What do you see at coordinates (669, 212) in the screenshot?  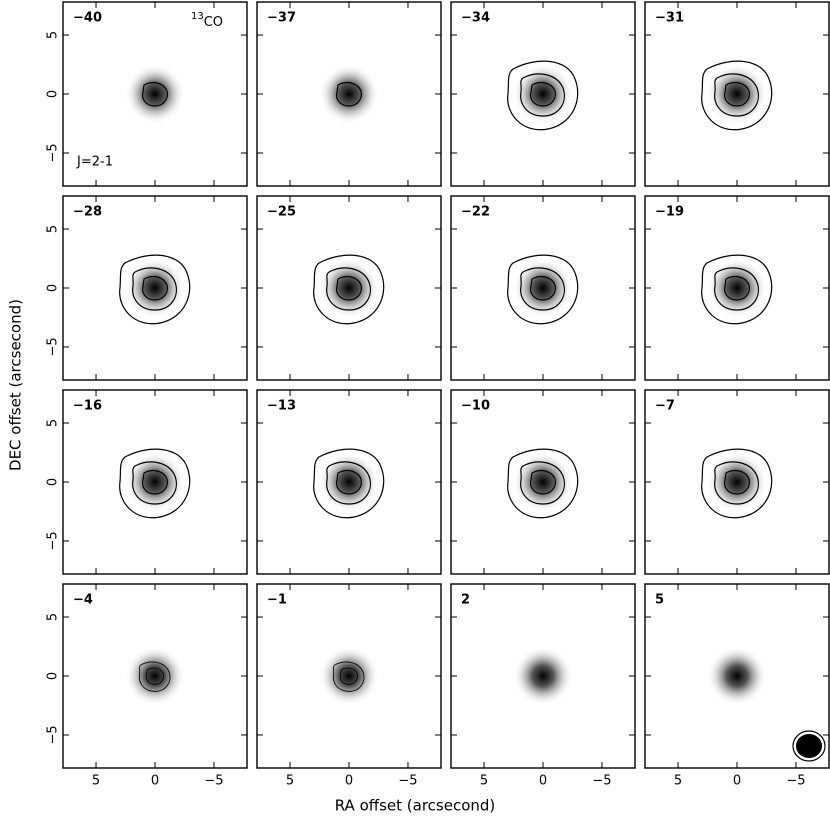 I see `velocity-label: −19` at bounding box center [669, 212].